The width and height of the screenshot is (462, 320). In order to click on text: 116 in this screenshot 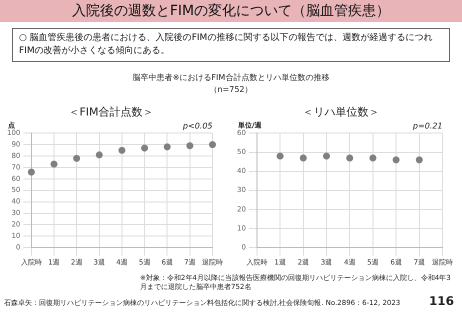, I will do `click(441, 301)`.